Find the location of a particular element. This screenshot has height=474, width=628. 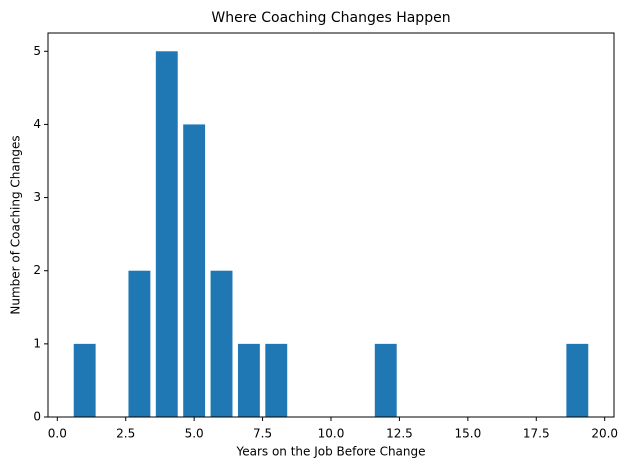

x-tick-label: 20.0 is located at coordinates (604, 434).